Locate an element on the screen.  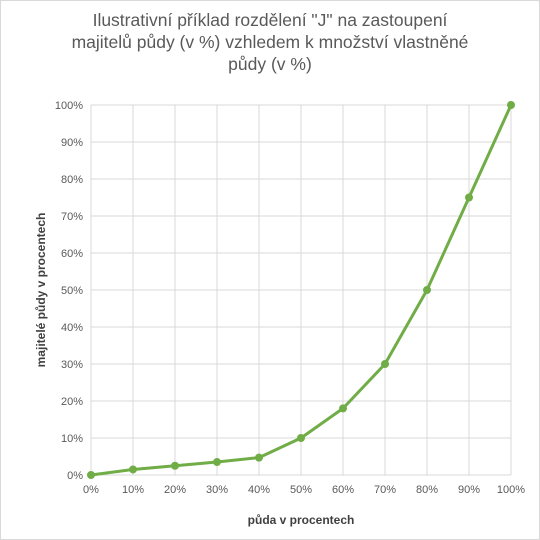
y-tick-label: 80% is located at coordinates (72, 180).